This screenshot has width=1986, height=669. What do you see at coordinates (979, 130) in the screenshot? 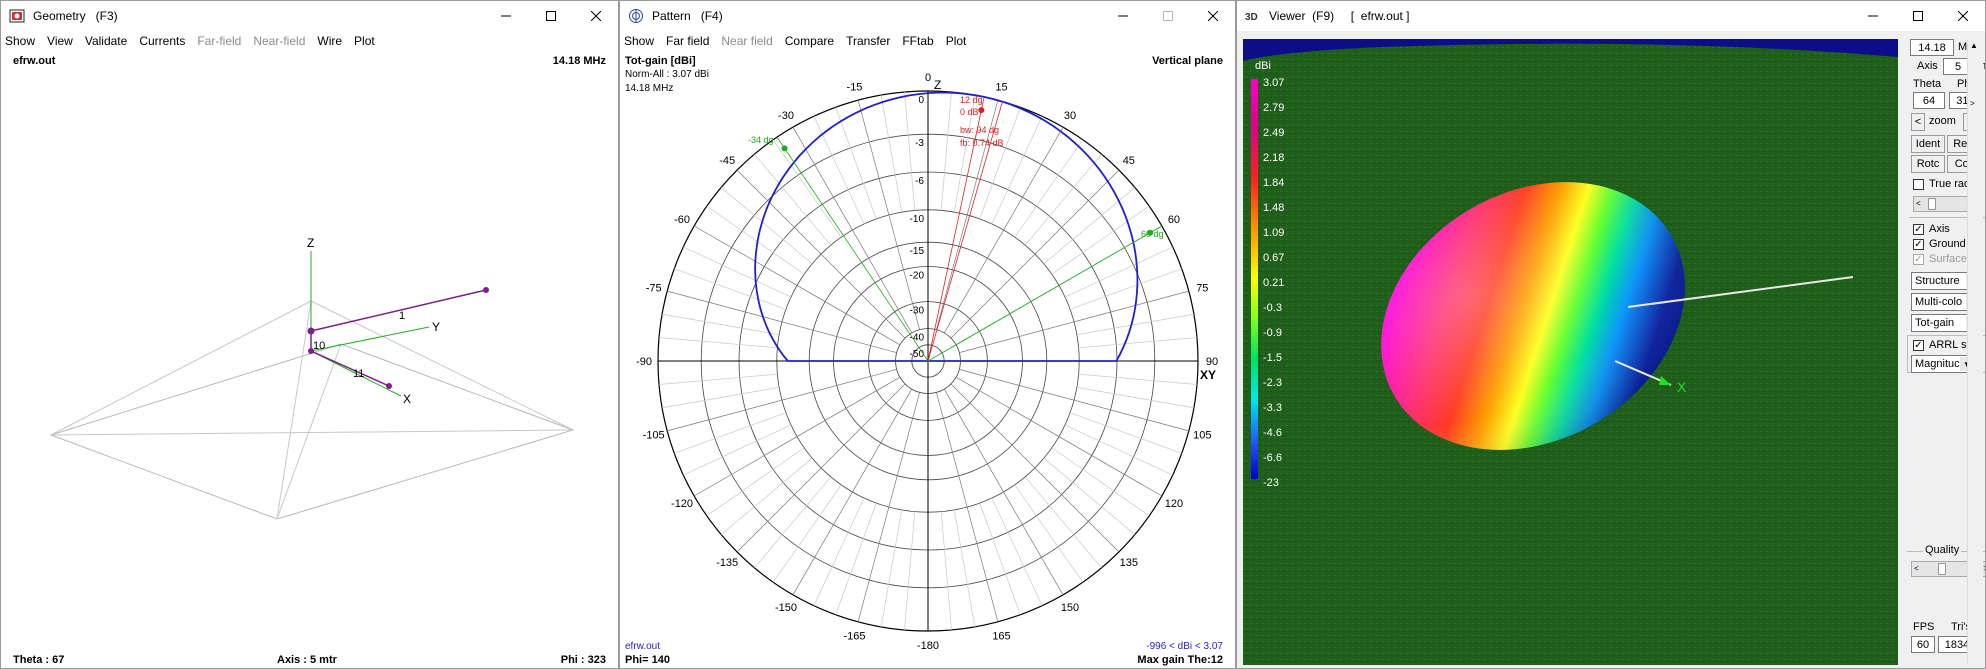
I see `beamwidth-label: bw: 94 dg` at bounding box center [979, 130].